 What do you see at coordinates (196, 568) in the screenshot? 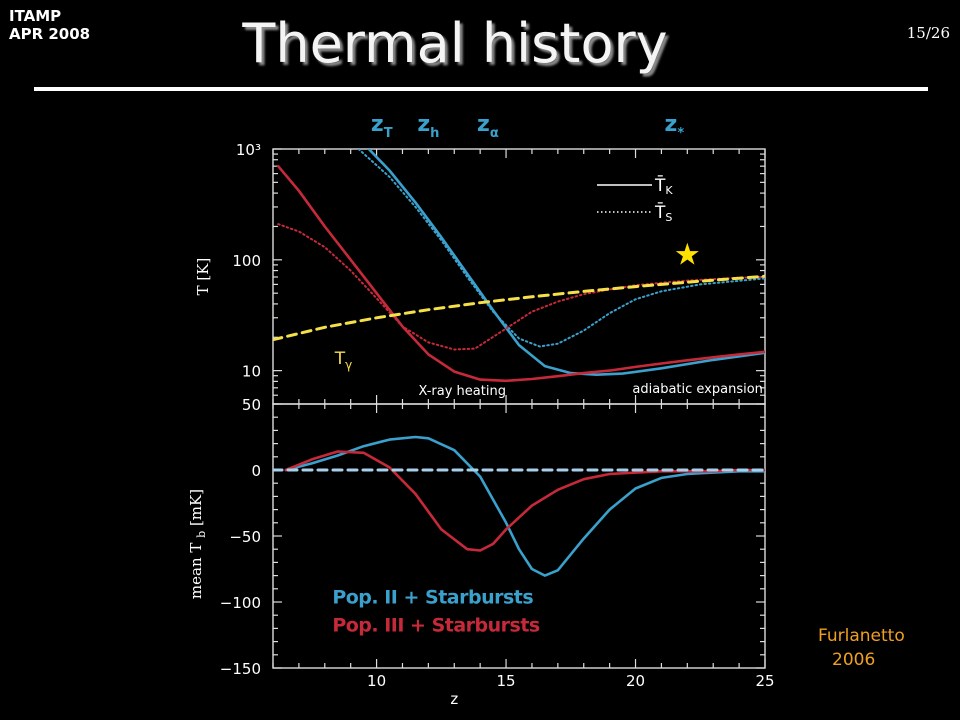
I see `y-label-mean: mean T` at bounding box center [196, 568].